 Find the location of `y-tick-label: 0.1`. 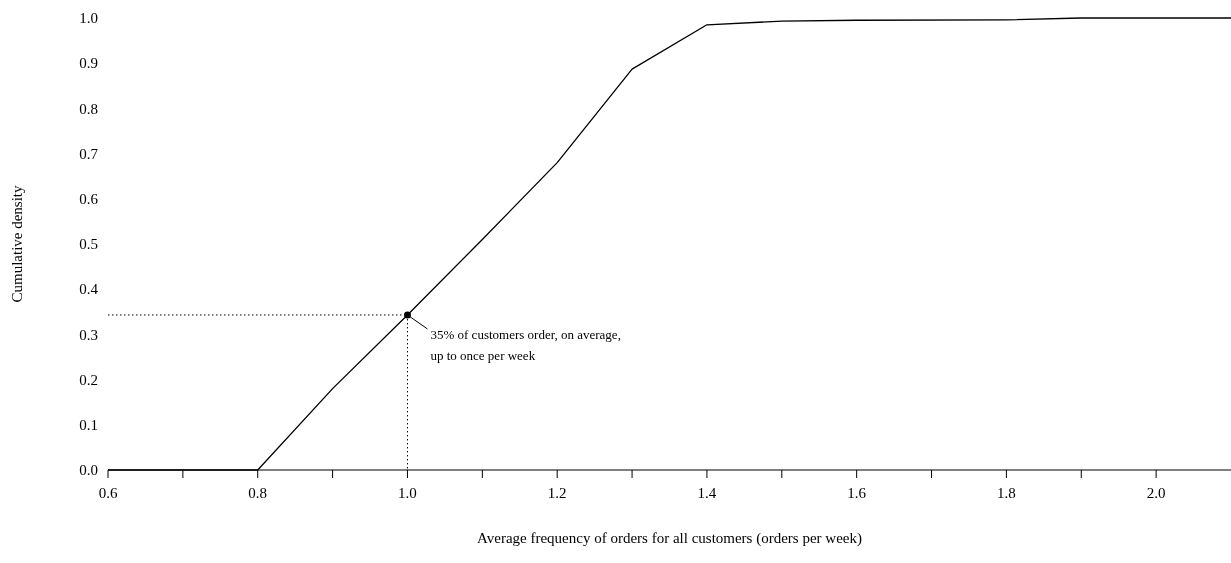

y-tick-label: 0.1 is located at coordinates (88, 425).